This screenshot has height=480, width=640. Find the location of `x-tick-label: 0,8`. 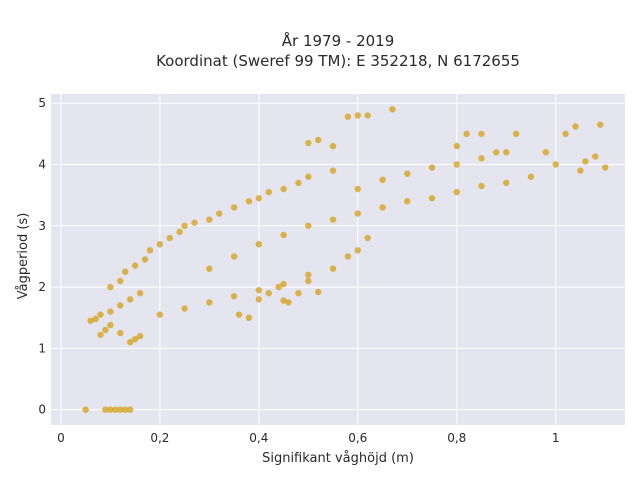

x-tick-label: 0,8 is located at coordinates (456, 438).